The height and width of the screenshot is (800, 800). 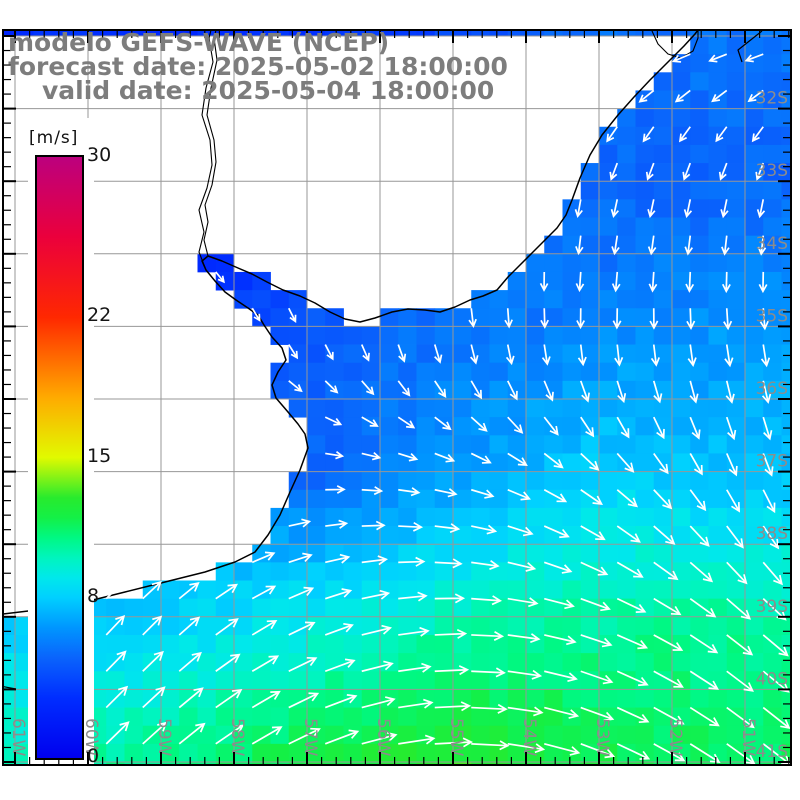 I want to click on lon-label: 58W, so click(x=237, y=737).